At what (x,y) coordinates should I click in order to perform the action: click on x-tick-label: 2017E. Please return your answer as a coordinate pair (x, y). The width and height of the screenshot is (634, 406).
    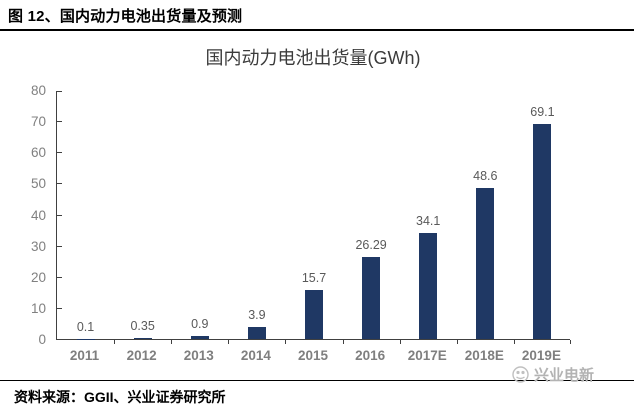
    Looking at the image, I should click on (427, 355).